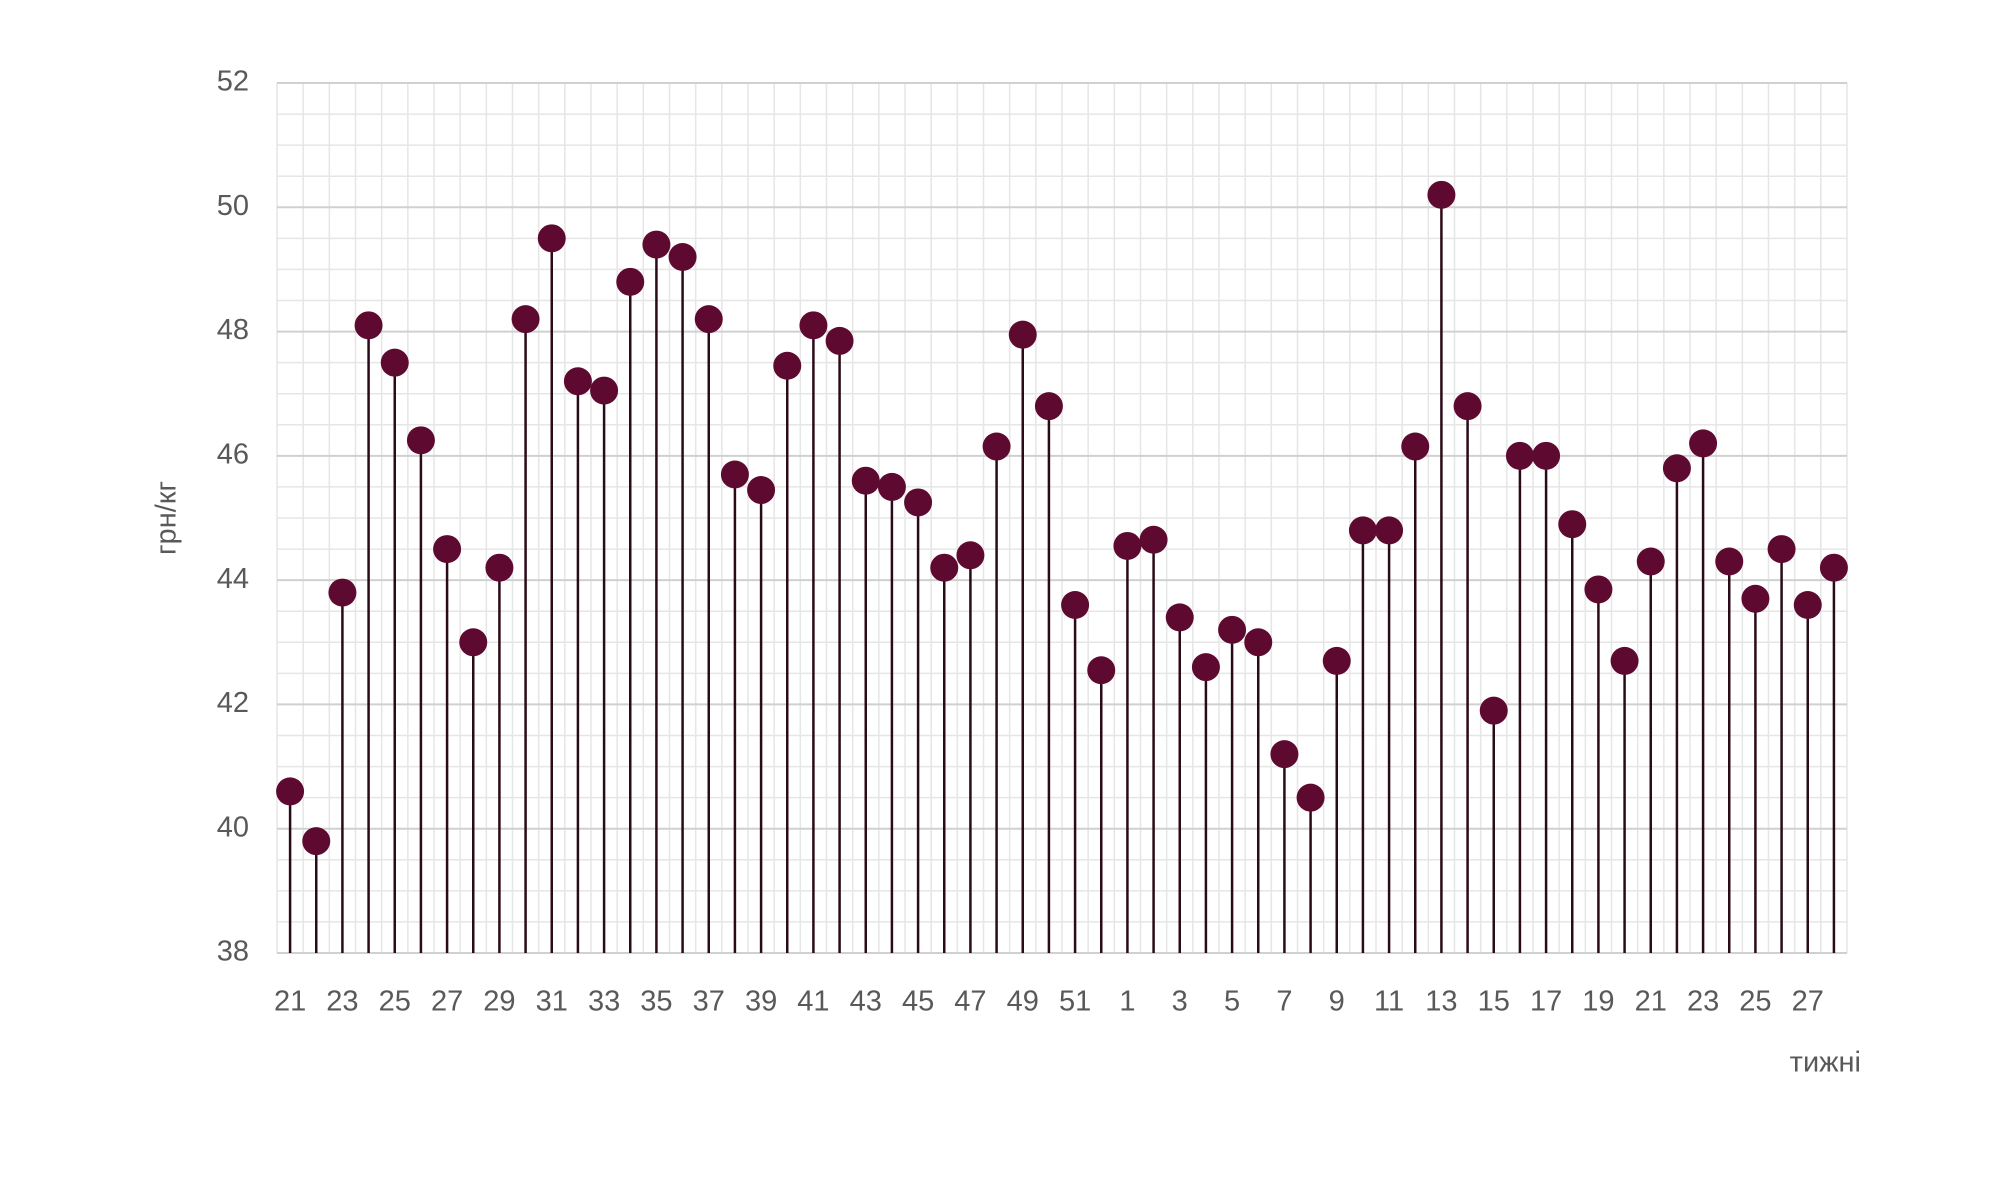 Image resolution: width=2011 pixels, height=1193 pixels. What do you see at coordinates (656, 1002) in the screenshot?
I see `x-tick-label: 35` at bounding box center [656, 1002].